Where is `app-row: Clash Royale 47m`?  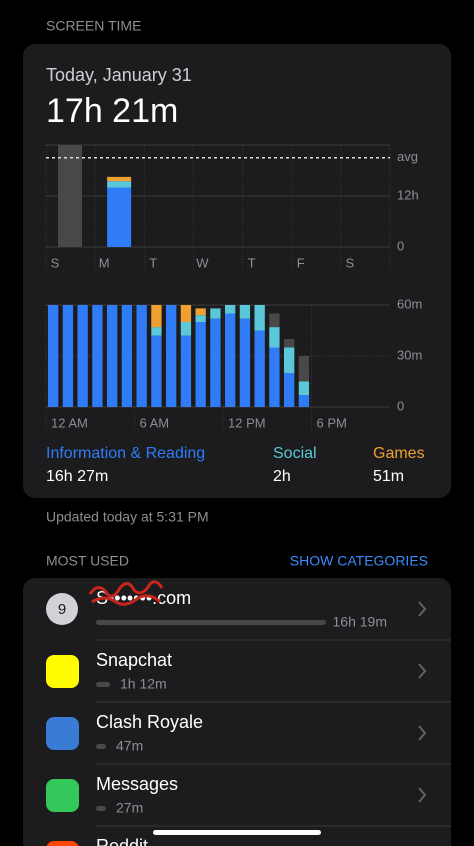
app-row: Clash Royale 47m is located at coordinates (248, 727).